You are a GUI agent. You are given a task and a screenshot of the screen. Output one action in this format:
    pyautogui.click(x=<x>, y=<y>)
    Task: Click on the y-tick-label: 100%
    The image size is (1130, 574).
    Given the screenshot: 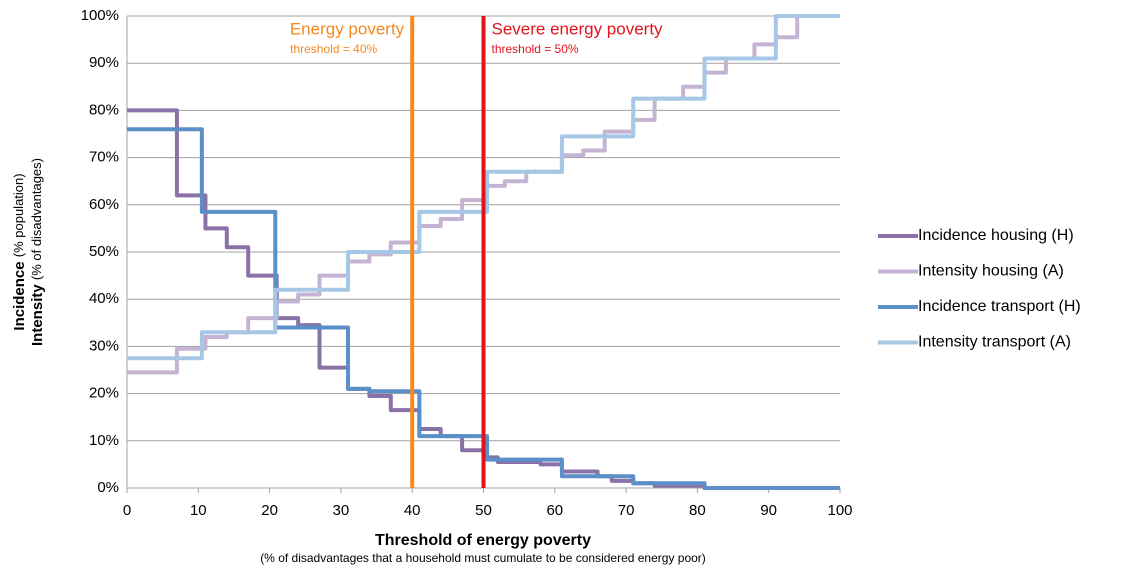 What is the action you would take?
    pyautogui.click(x=100, y=15)
    